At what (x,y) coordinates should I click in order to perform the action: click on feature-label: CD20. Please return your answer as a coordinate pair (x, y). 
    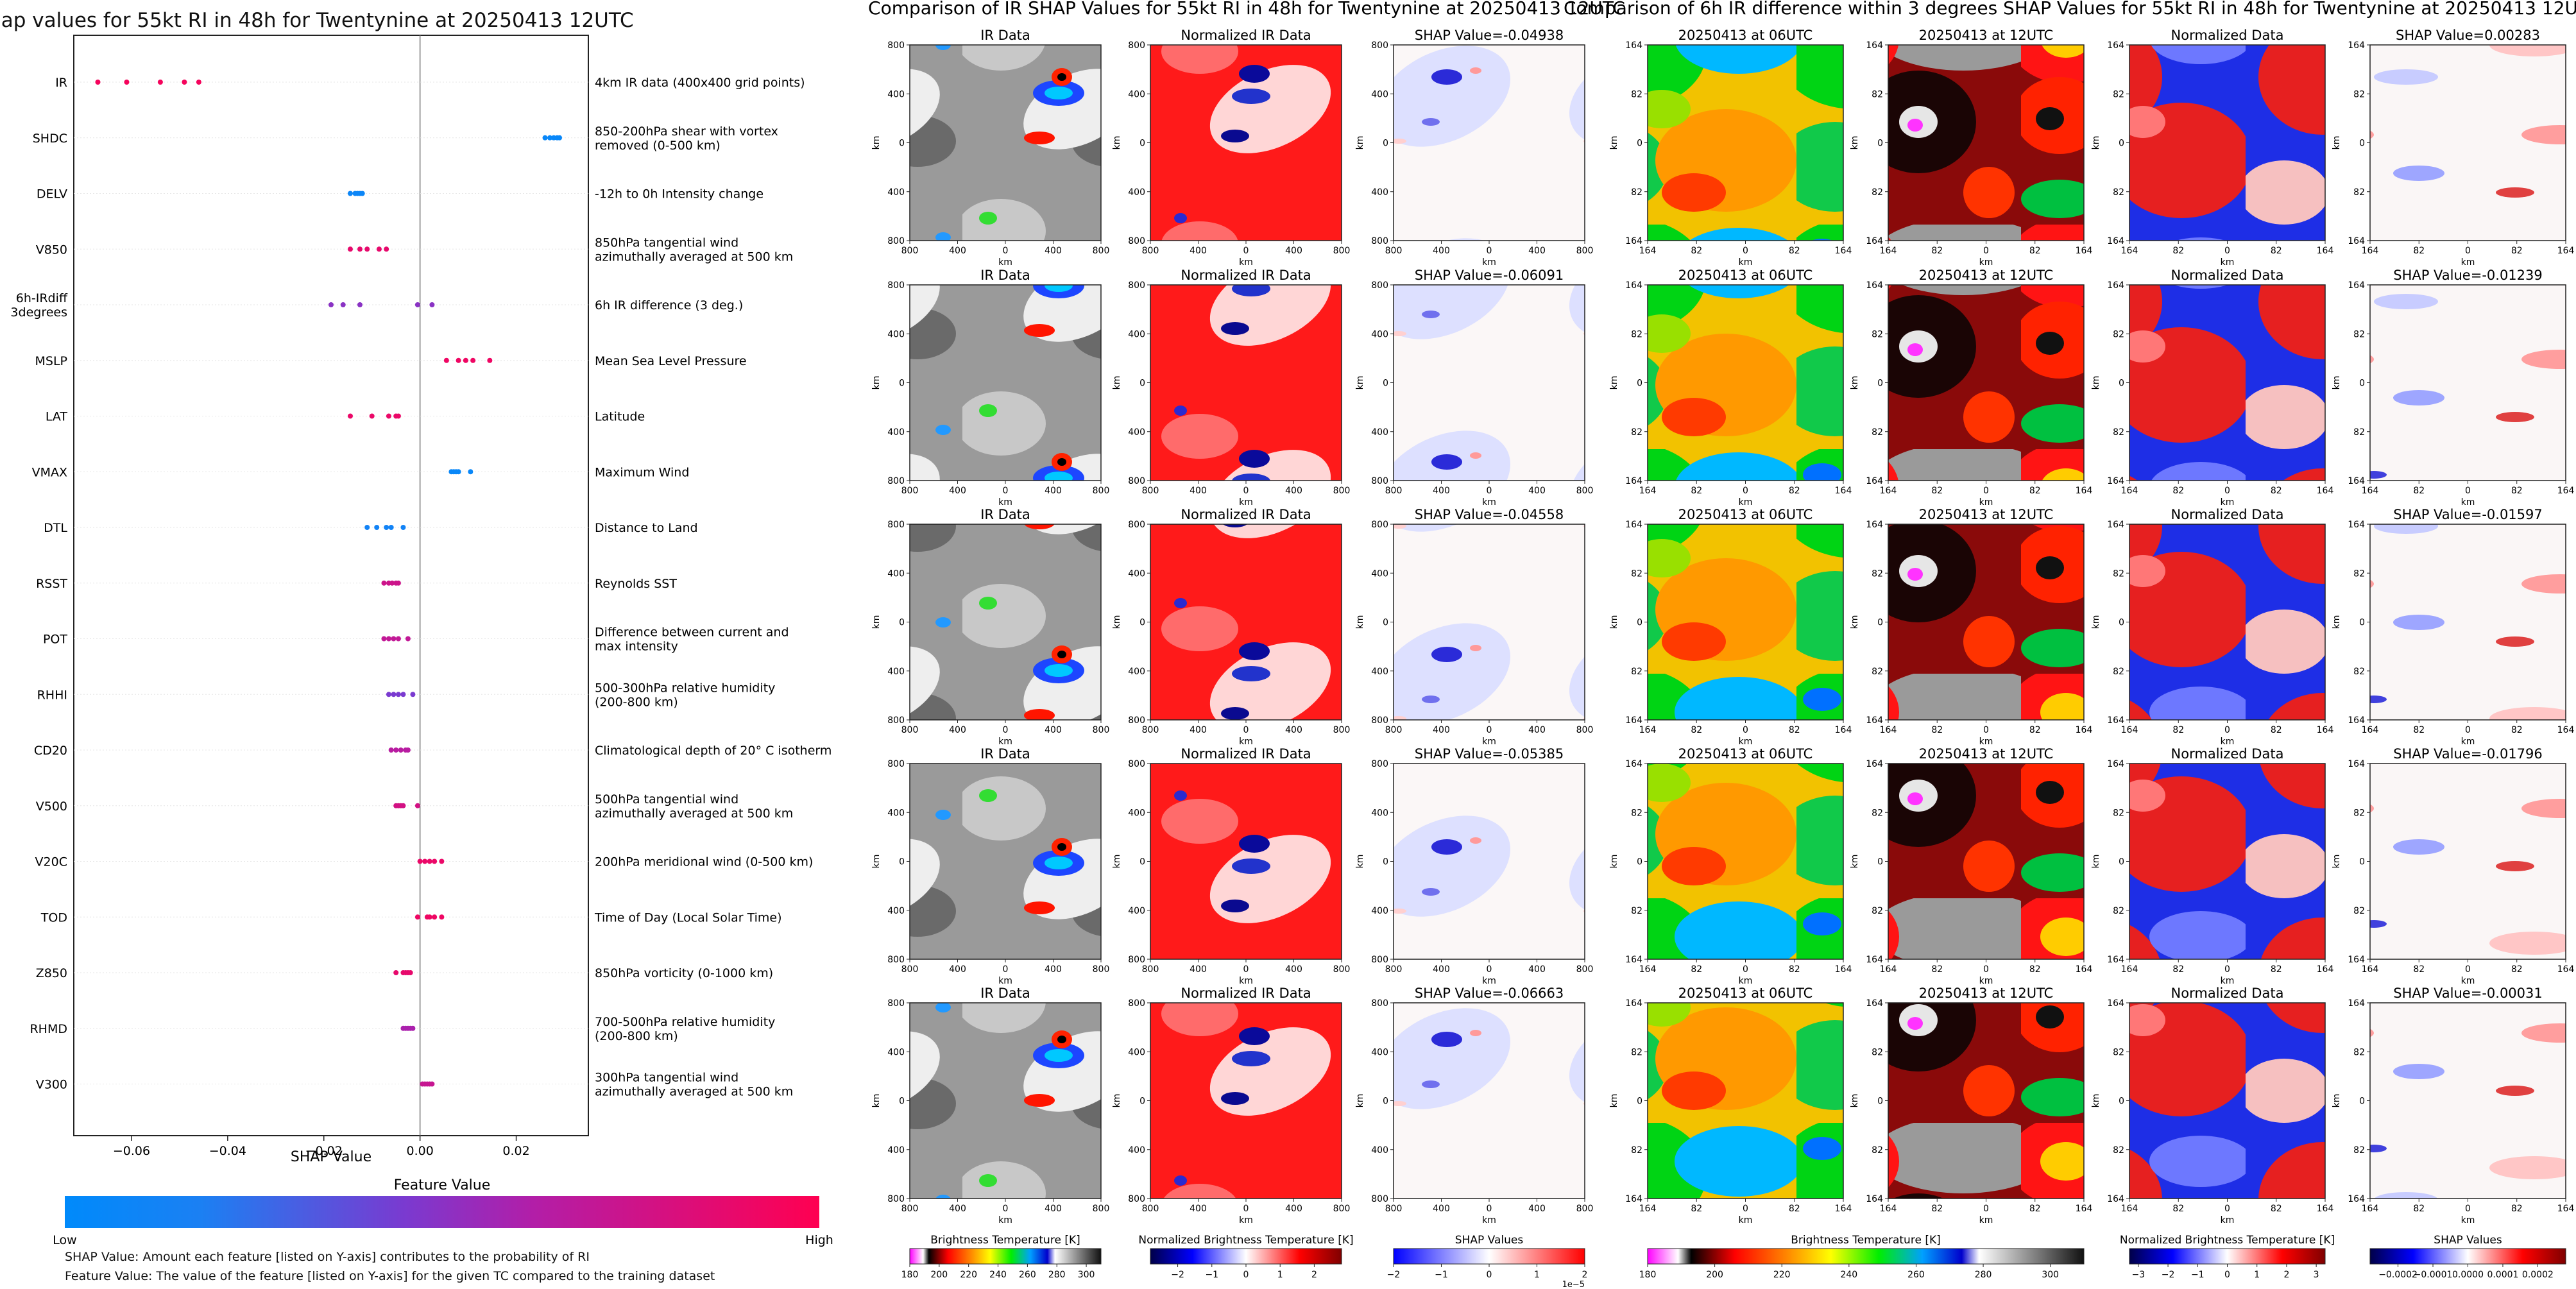
    Looking at the image, I should click on (50, 751).